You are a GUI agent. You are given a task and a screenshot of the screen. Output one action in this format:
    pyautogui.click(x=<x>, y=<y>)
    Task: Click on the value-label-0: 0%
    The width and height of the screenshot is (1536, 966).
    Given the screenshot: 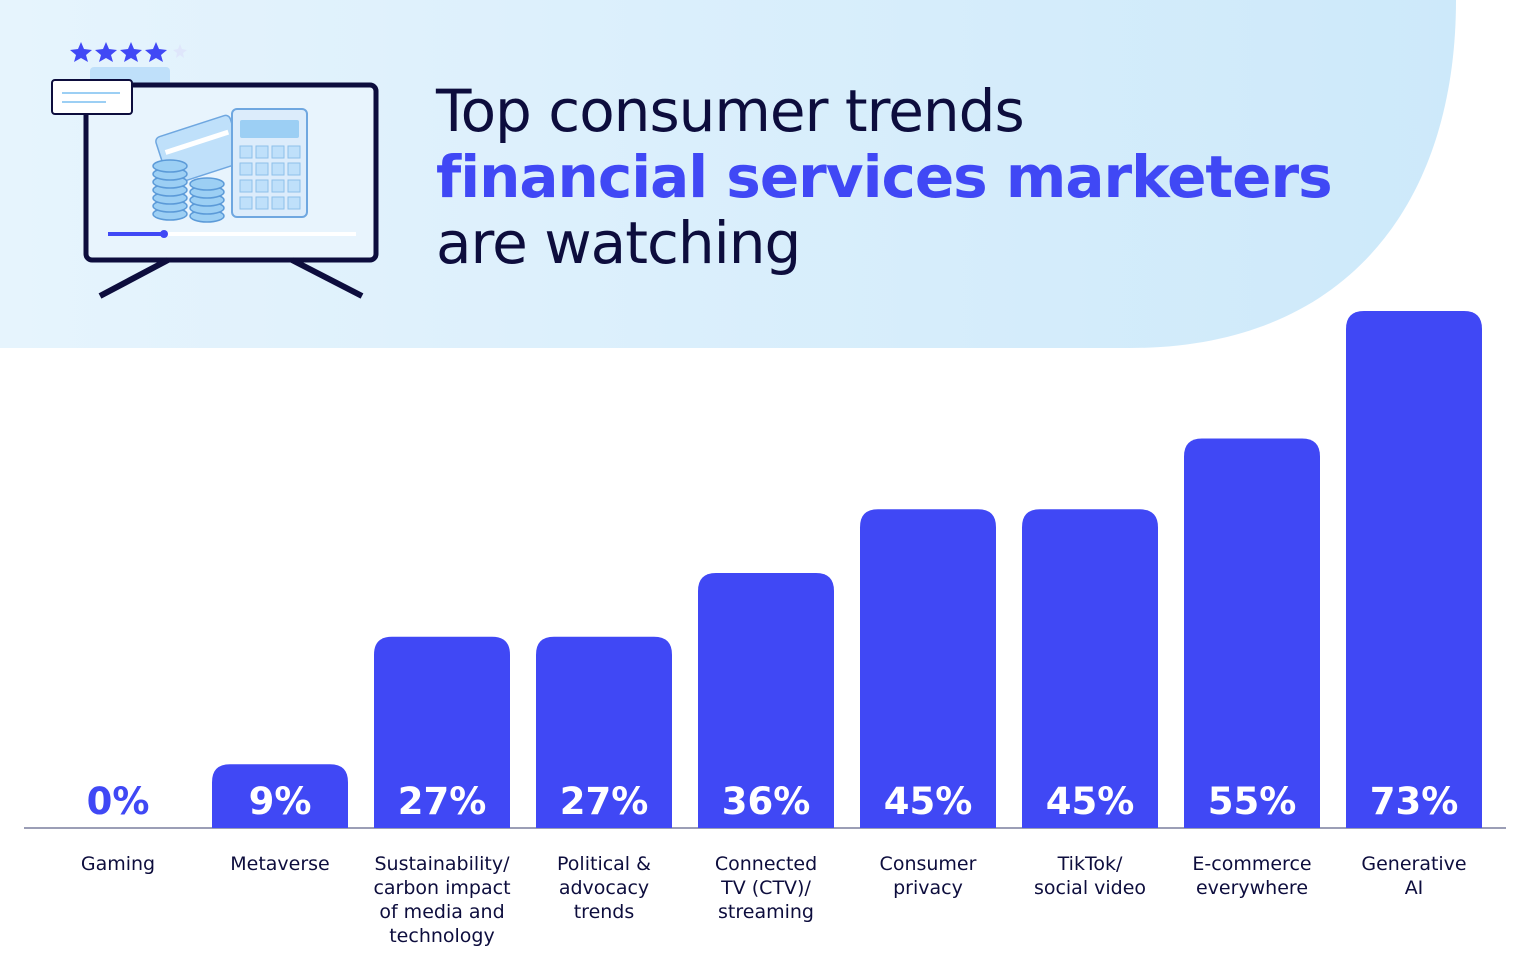 What is the action you would take?
    pyautogui.click(x=118, y=801)
    